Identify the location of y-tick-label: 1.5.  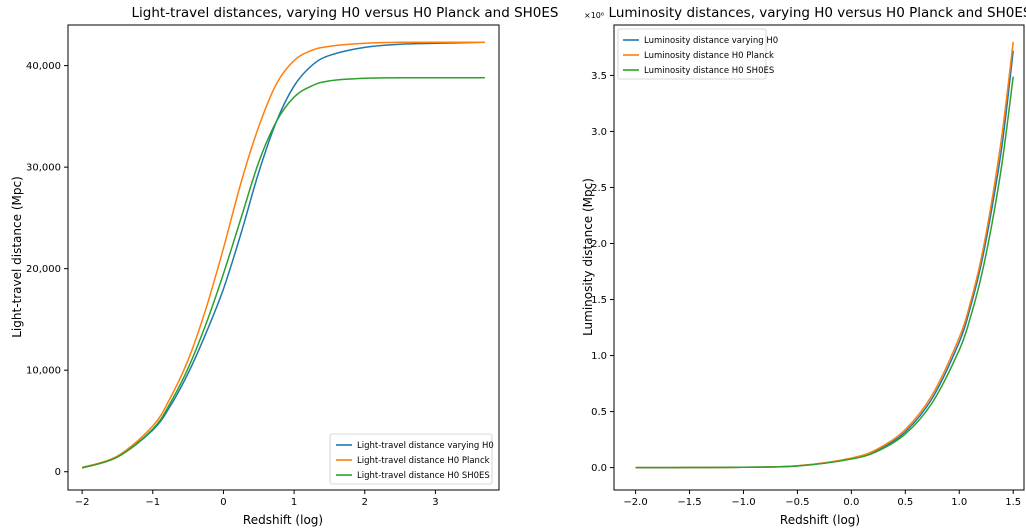
(599, 300).